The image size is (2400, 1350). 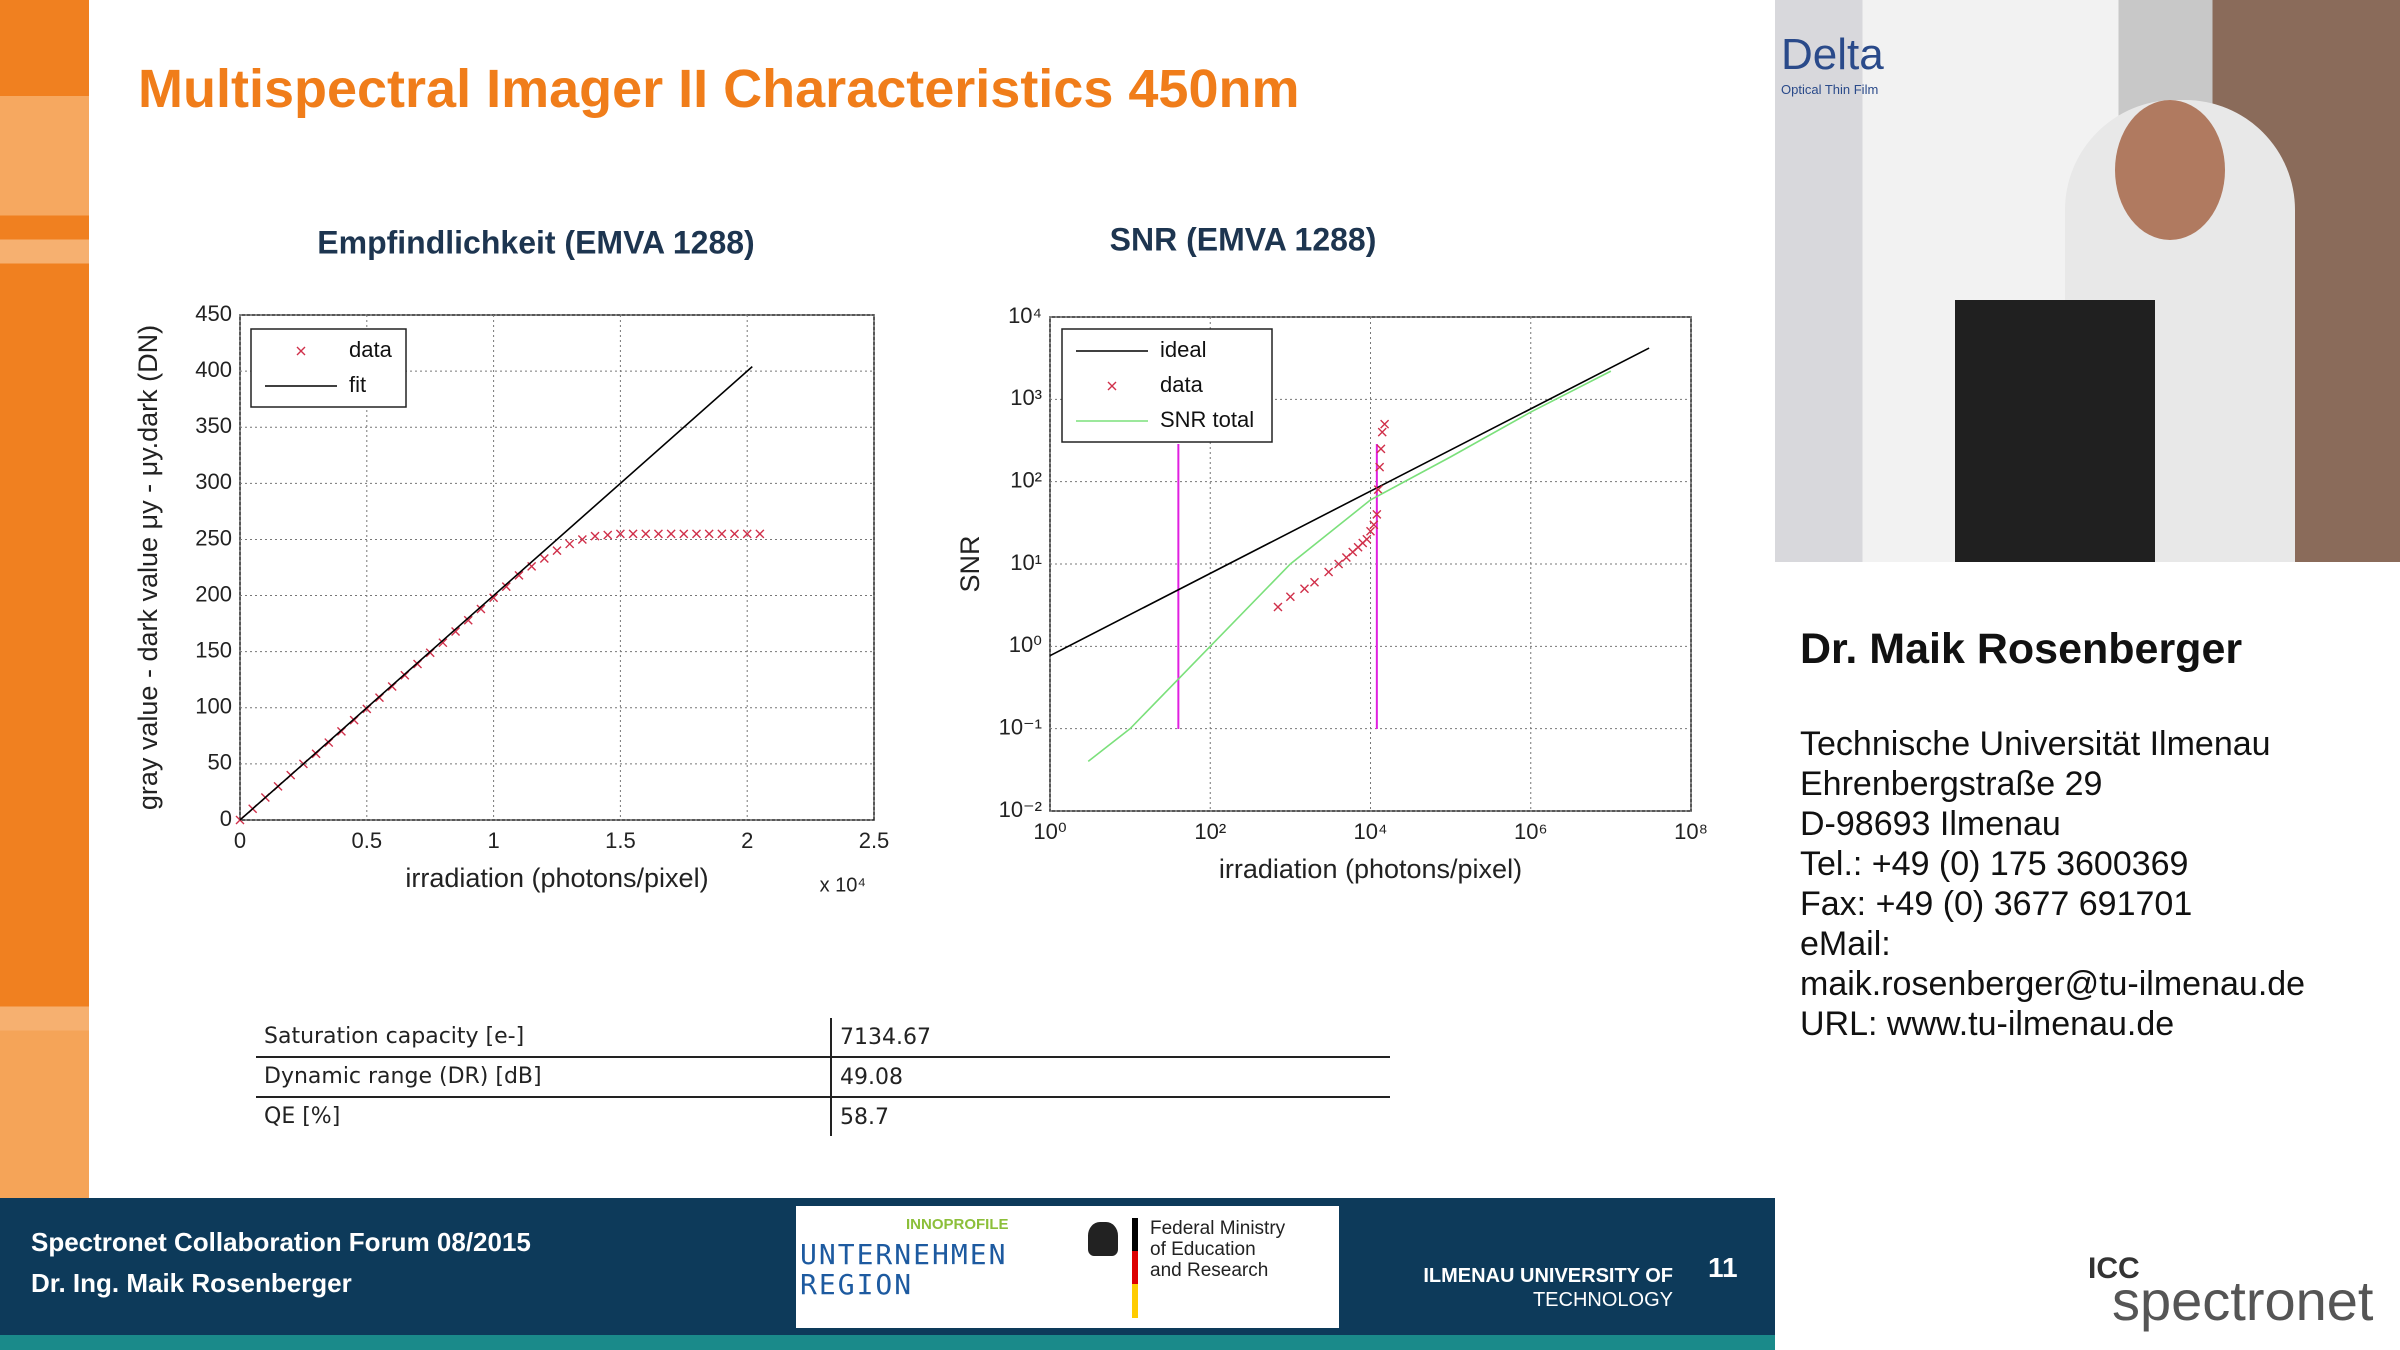 I want to click on chart-title: SNR (EMVA 1288), so click(x=1243, y=239).